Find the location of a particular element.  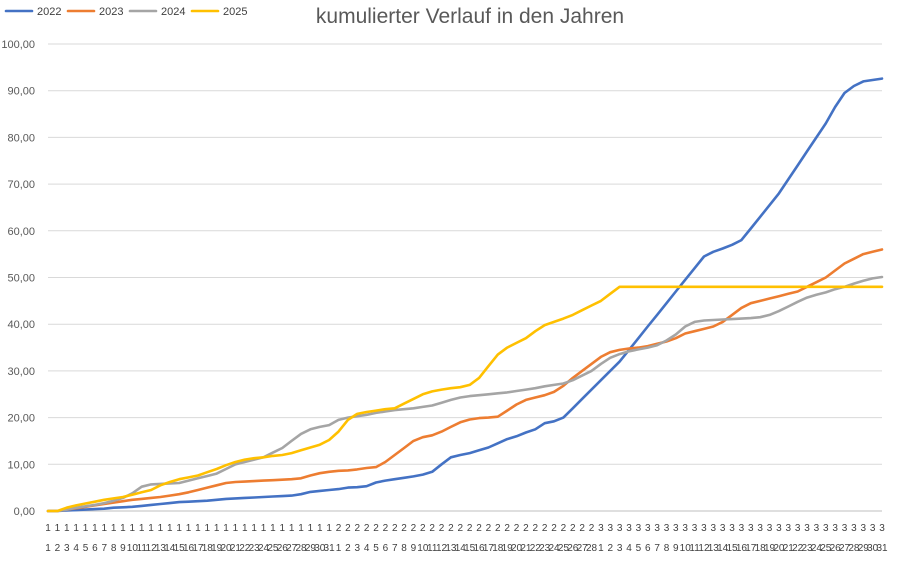

x-tick-day: 30 is located at coordinates (320, 548).